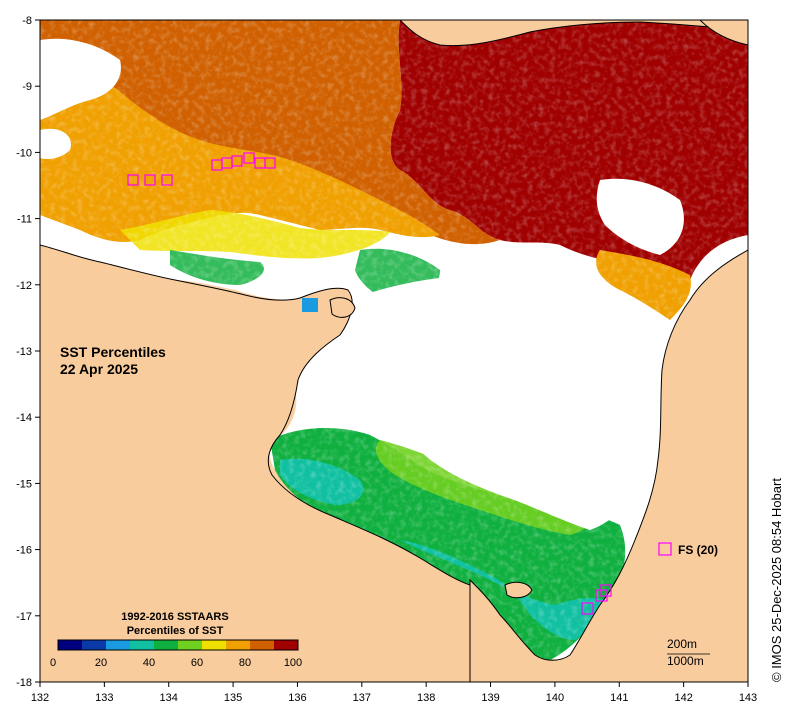 Image resolution: width=792 pixels, height=716 pixels. What do you see at coordinates (169, 698) in the screenshot?
I see `x-tick-label: 134` at bounding box center [169, 698].